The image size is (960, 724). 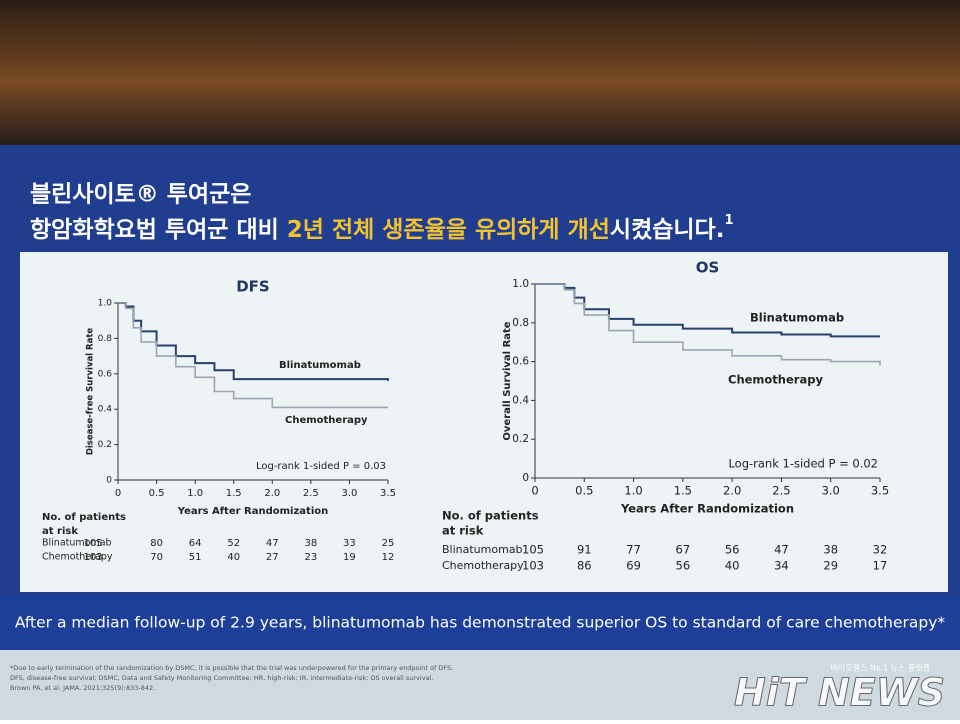 I want to click on risk-count: 34, so click(x=781, y=566).